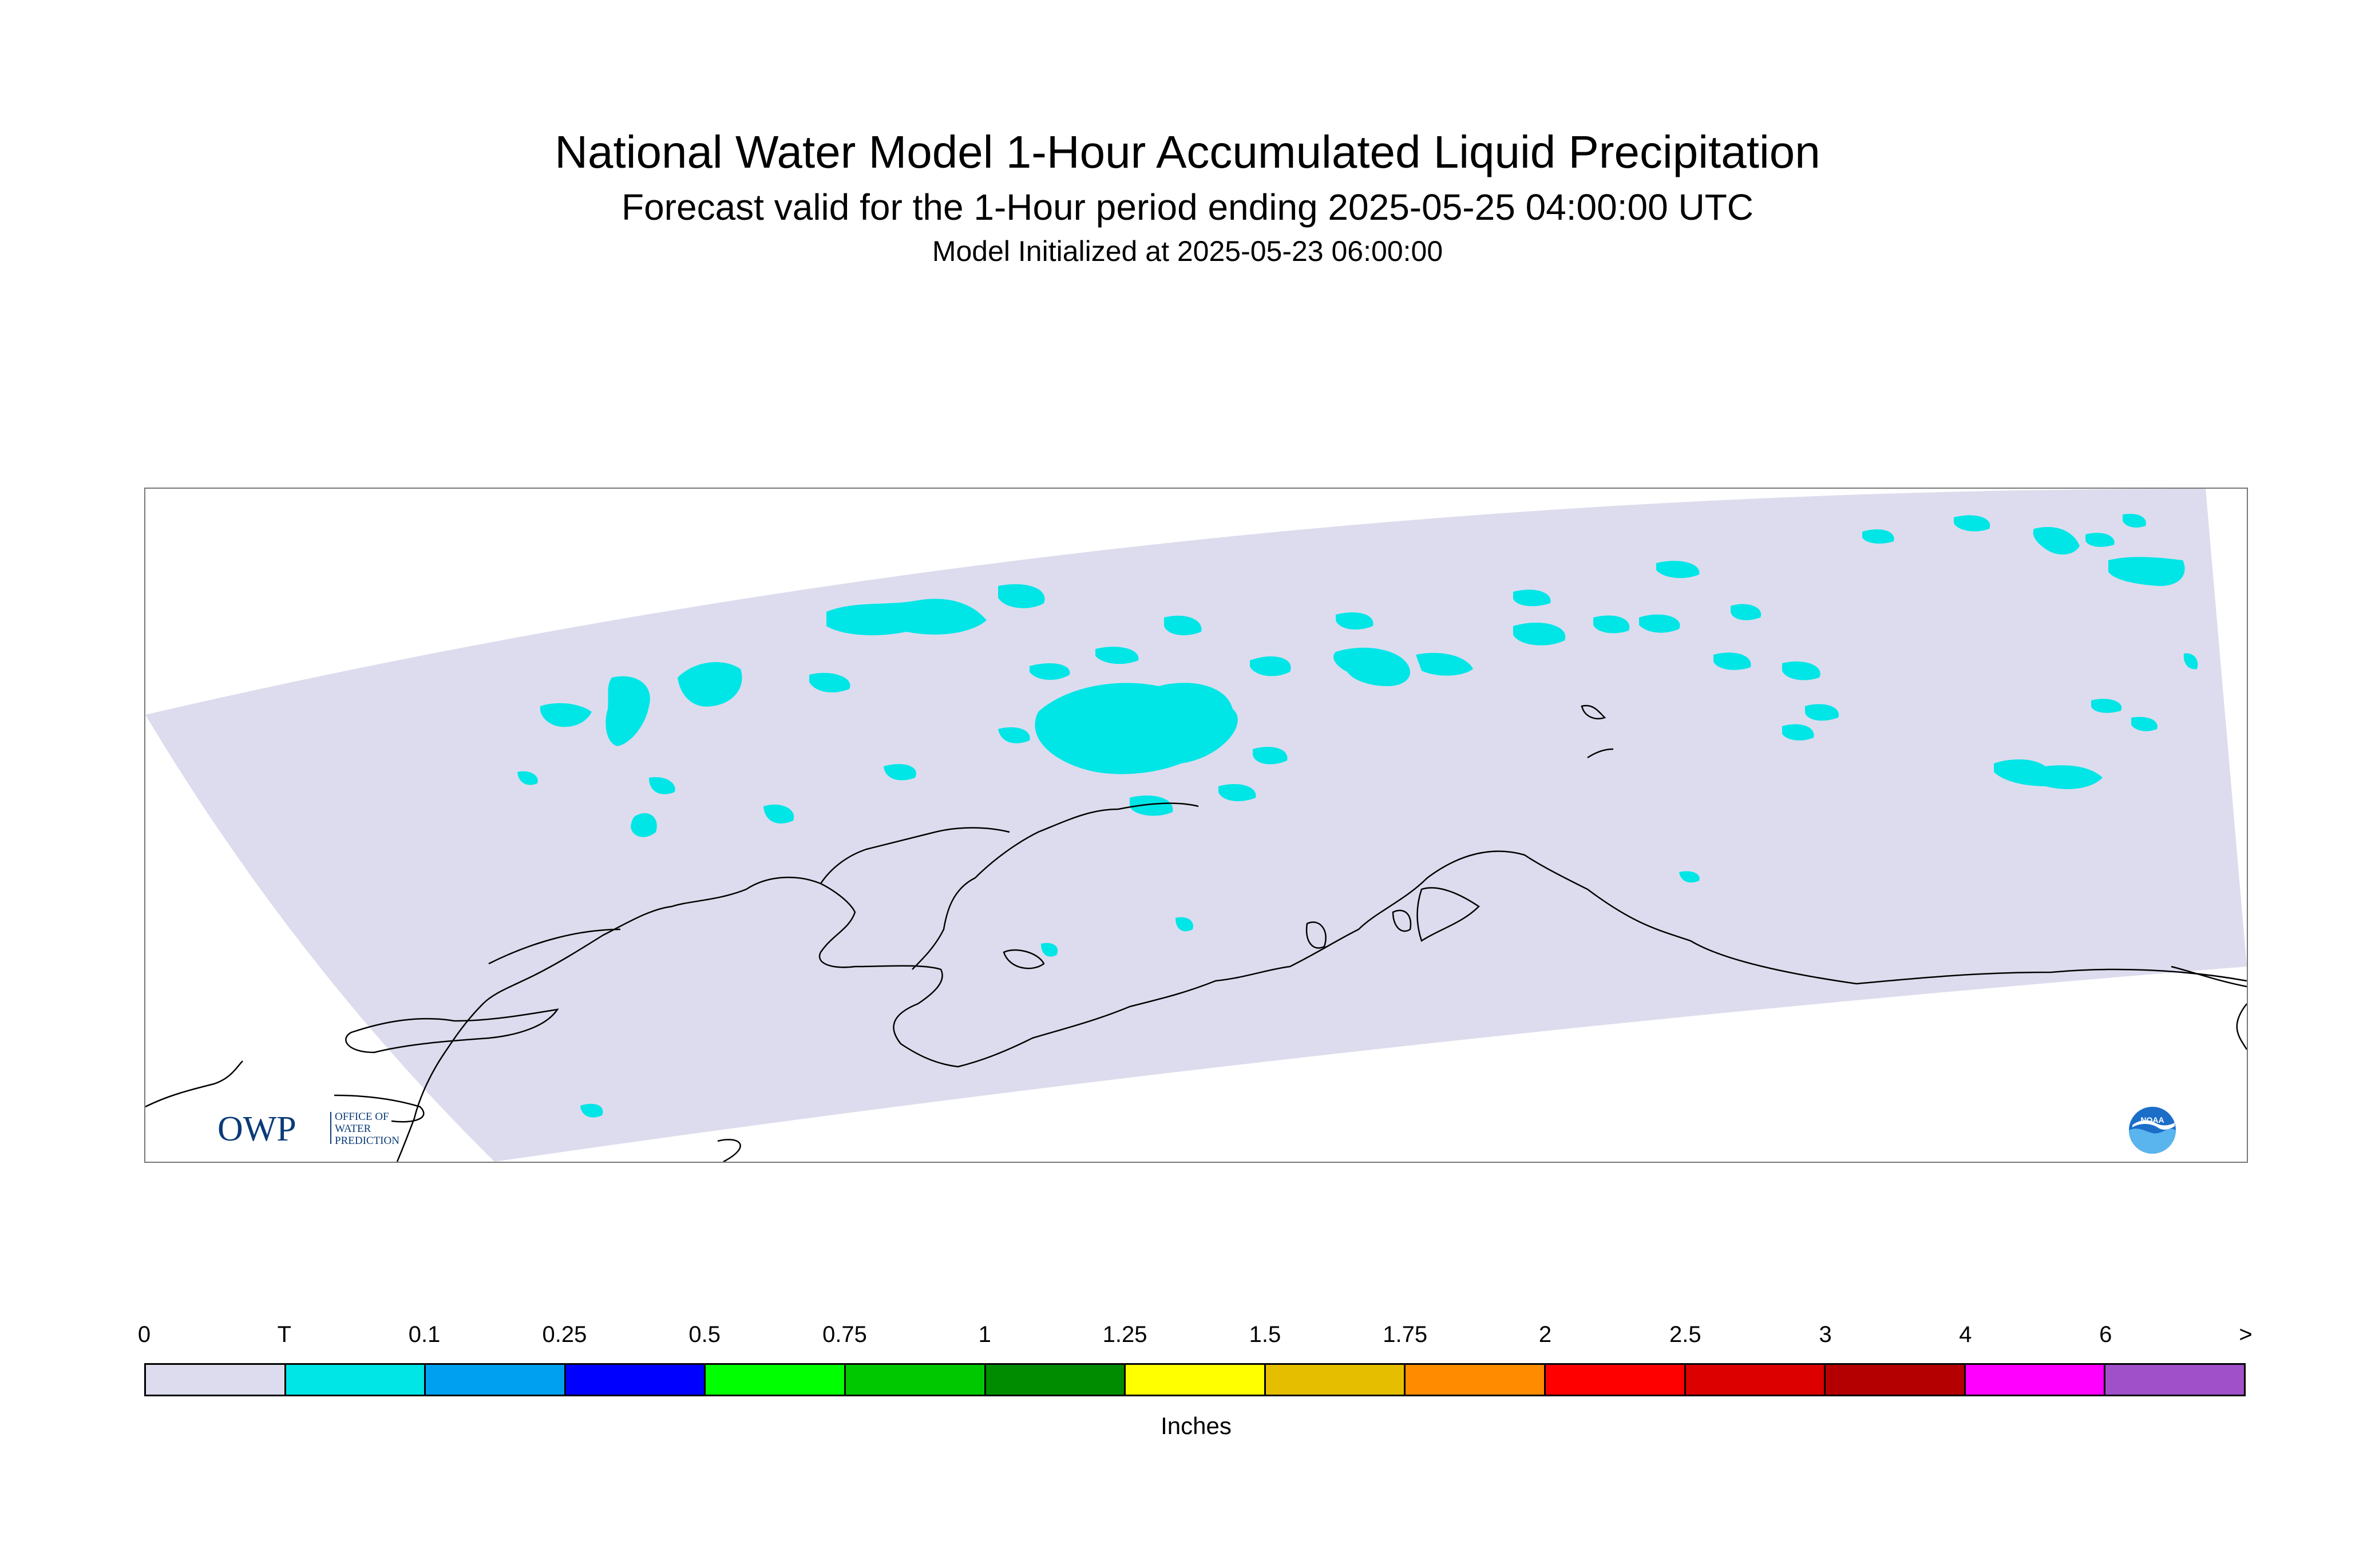 The width and height of the screenshot is (2375, 1568). Describe the element at coordinates (844, 1334) in the screenshot. I see `legend-tick-label: 0.75` at that location.